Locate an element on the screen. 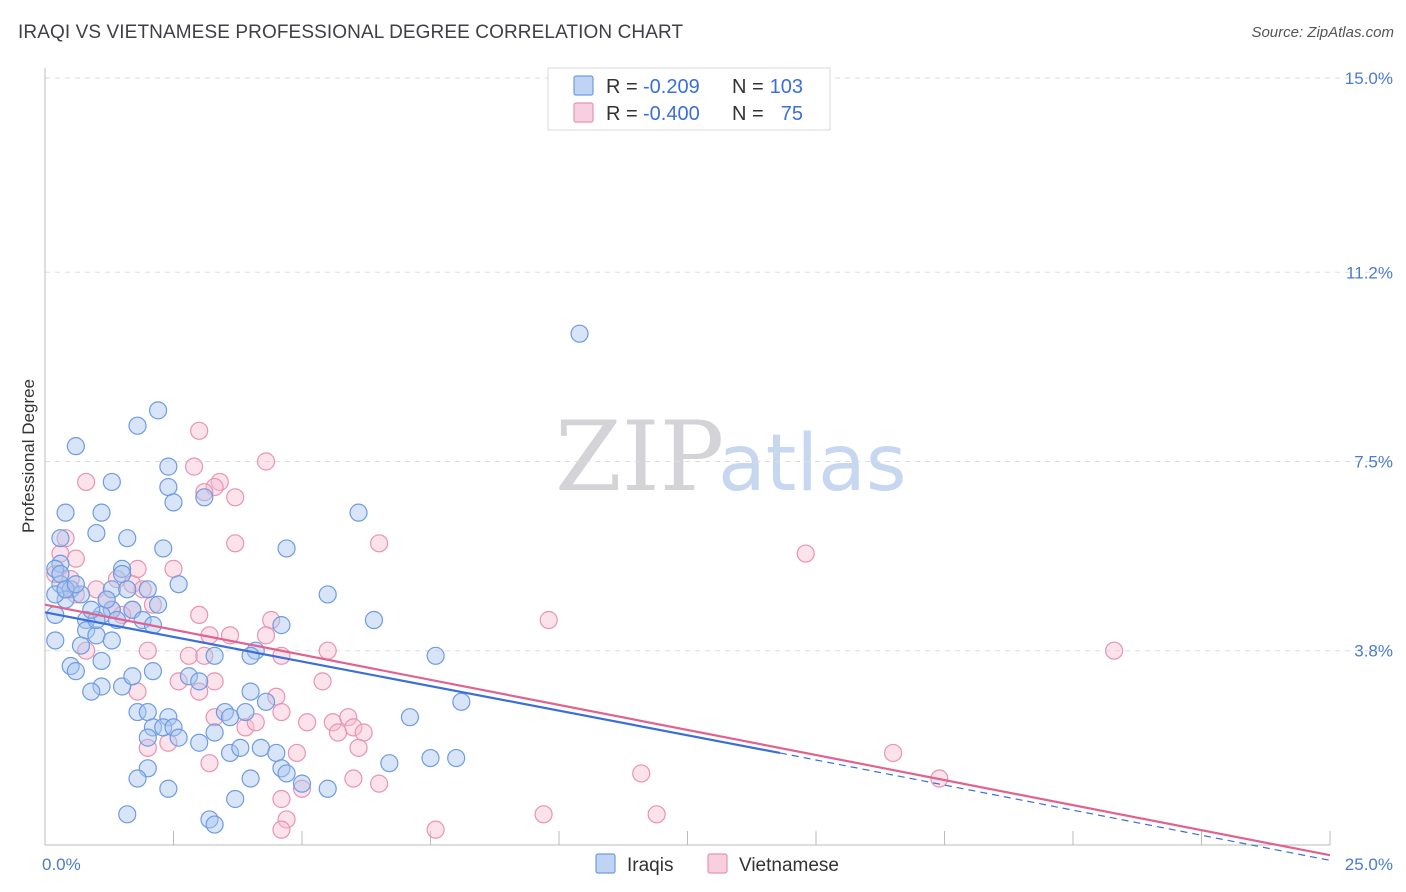  legend-n-label-vietnamese: N = is located at coordinates (748, 114).